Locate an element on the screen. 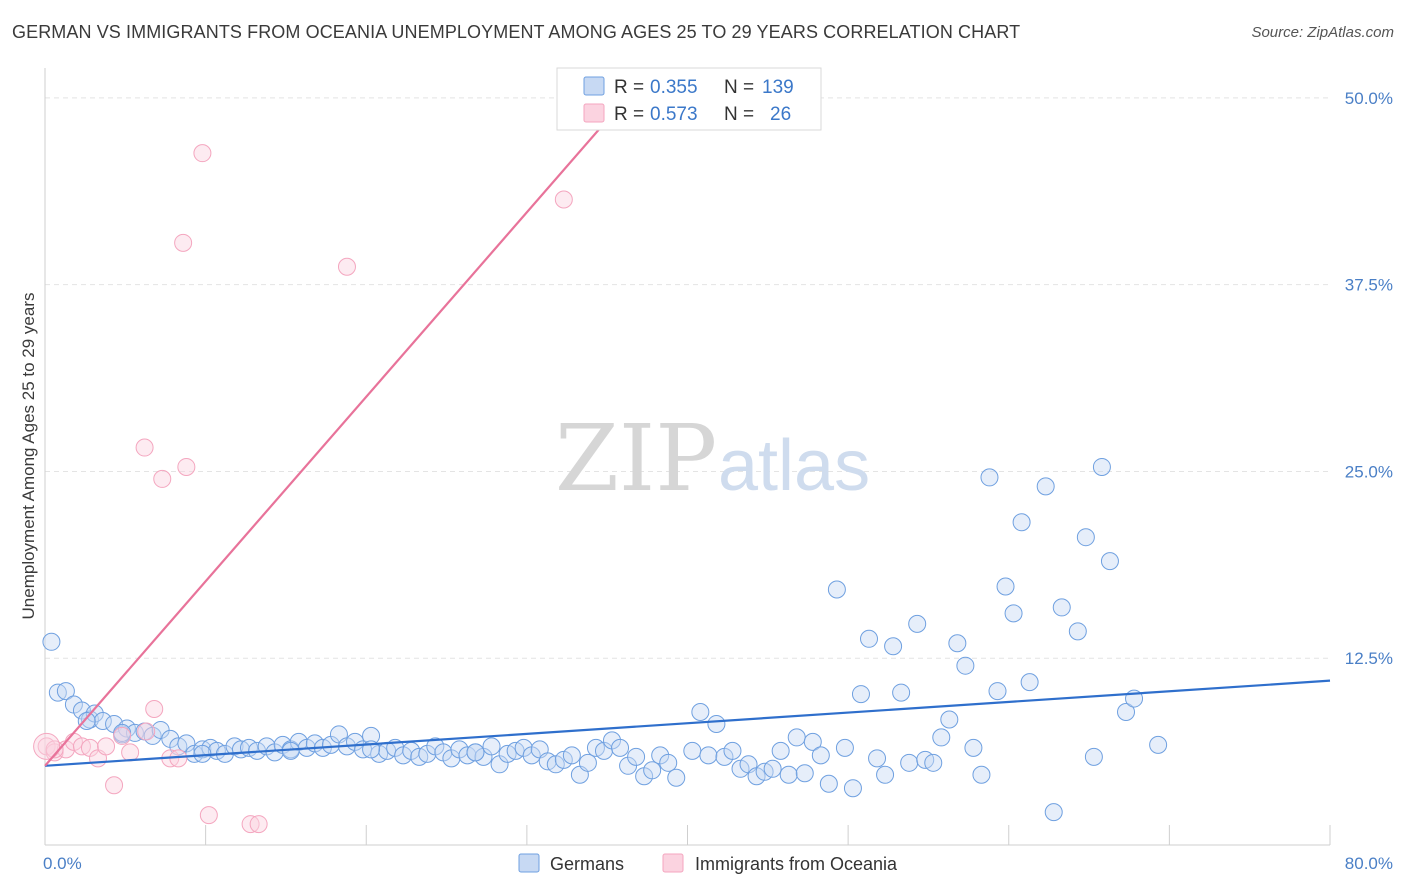  x-ticks is located at coordinates (768, 835).